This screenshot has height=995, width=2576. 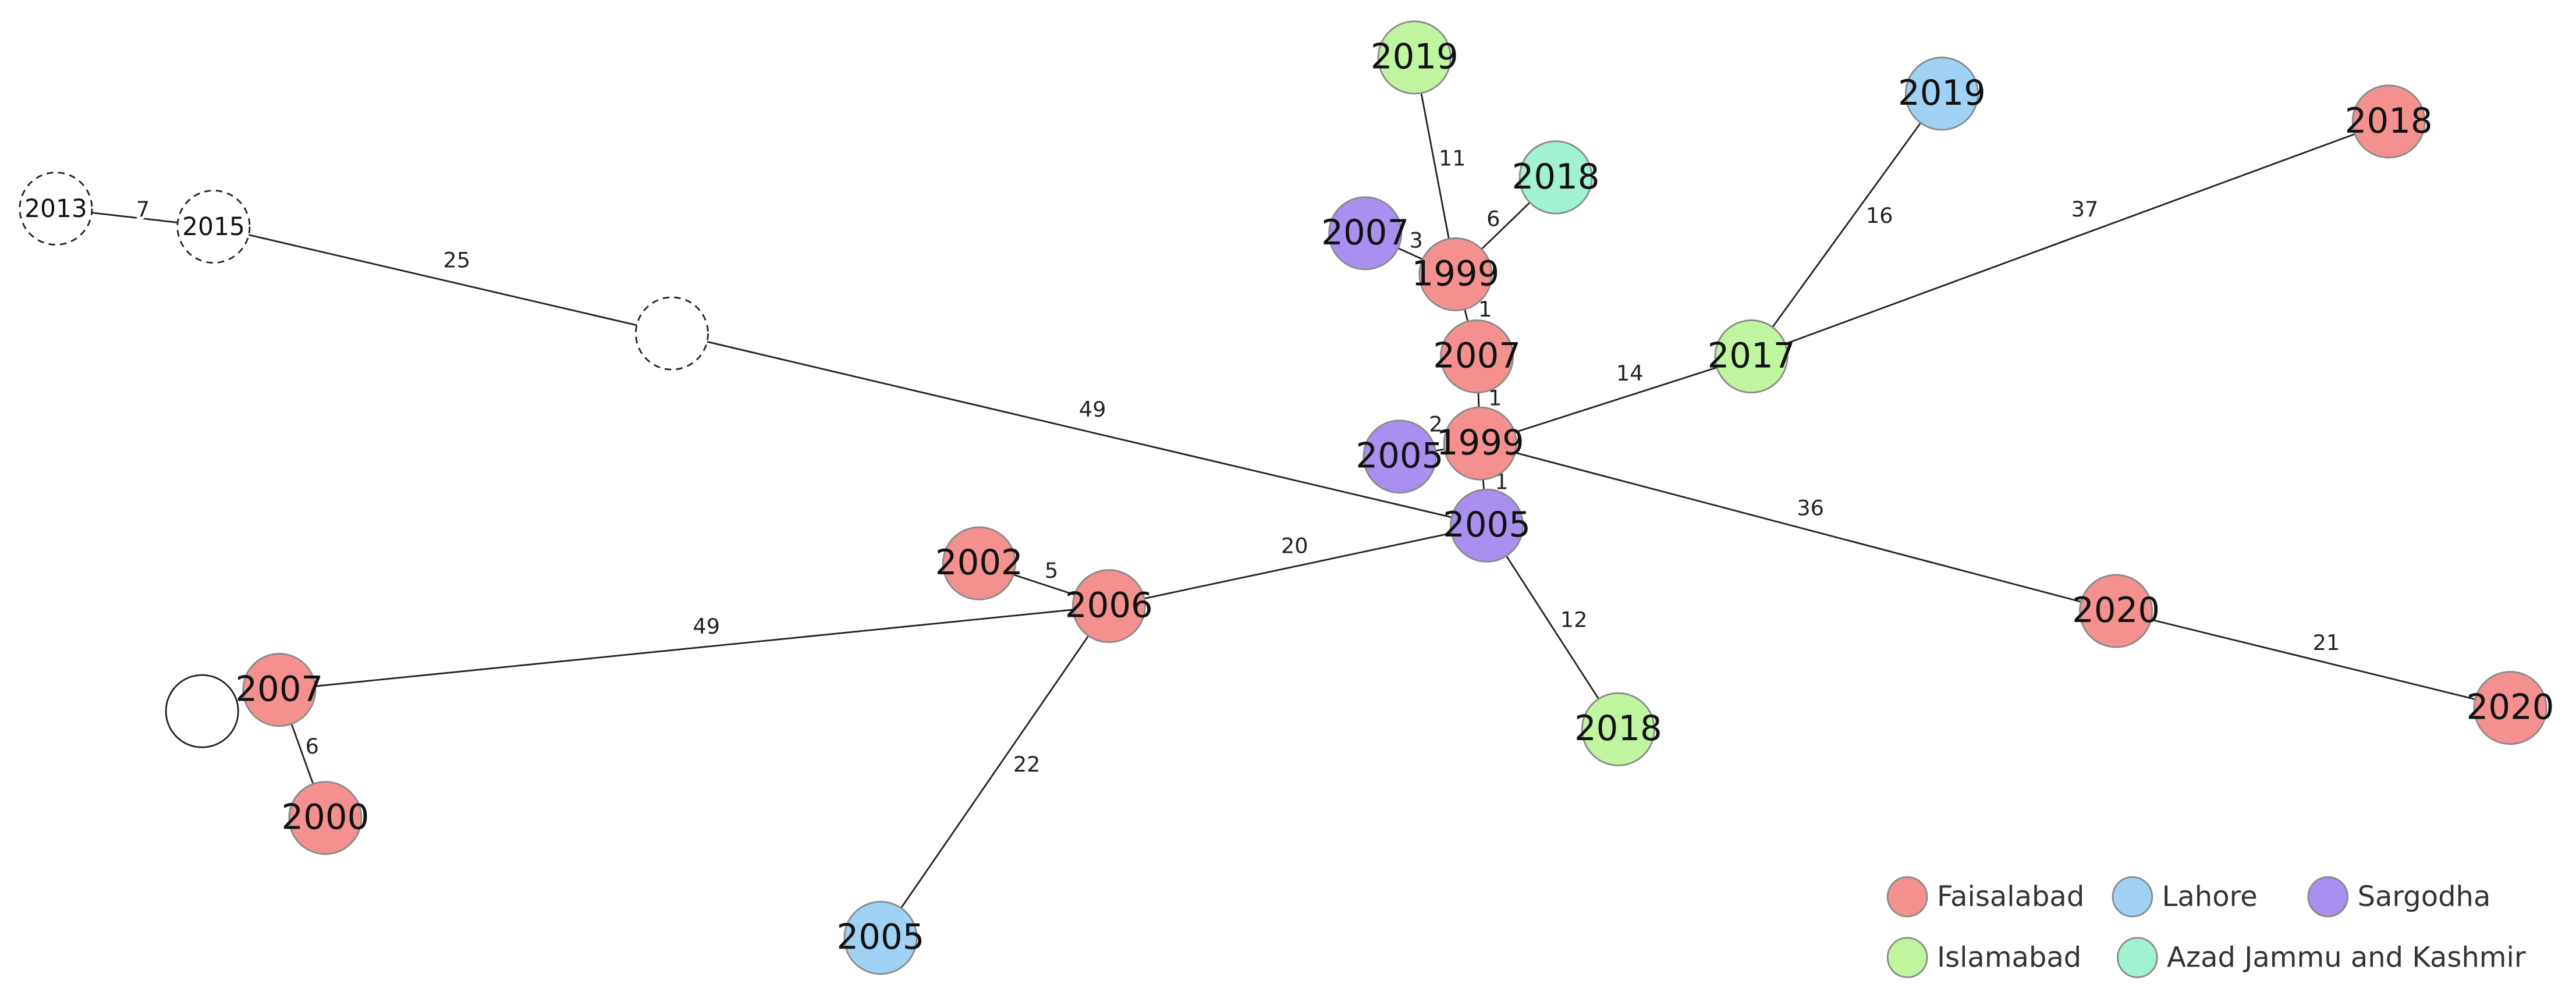 What do you see at coordinates (2210, 896) in the screenshot?
I see `legend-label: Lahore` at bounding box center [2210, 896].